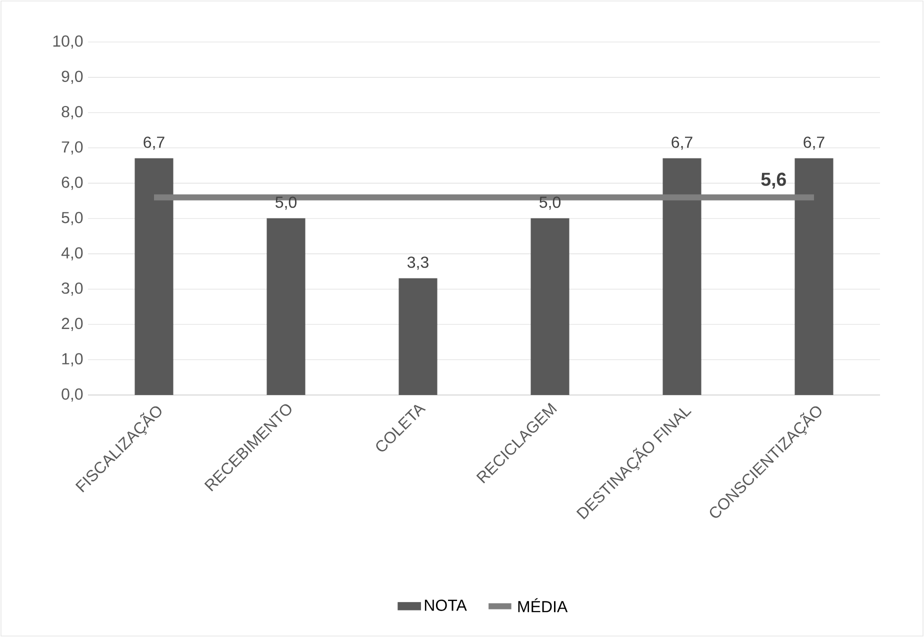 The width and height of the screenshot is (924, 637). What do you see at coordinates (72, 183) in the screenshot?
I see `y-tick-label: 6,0` at bounding box center [72, 183].